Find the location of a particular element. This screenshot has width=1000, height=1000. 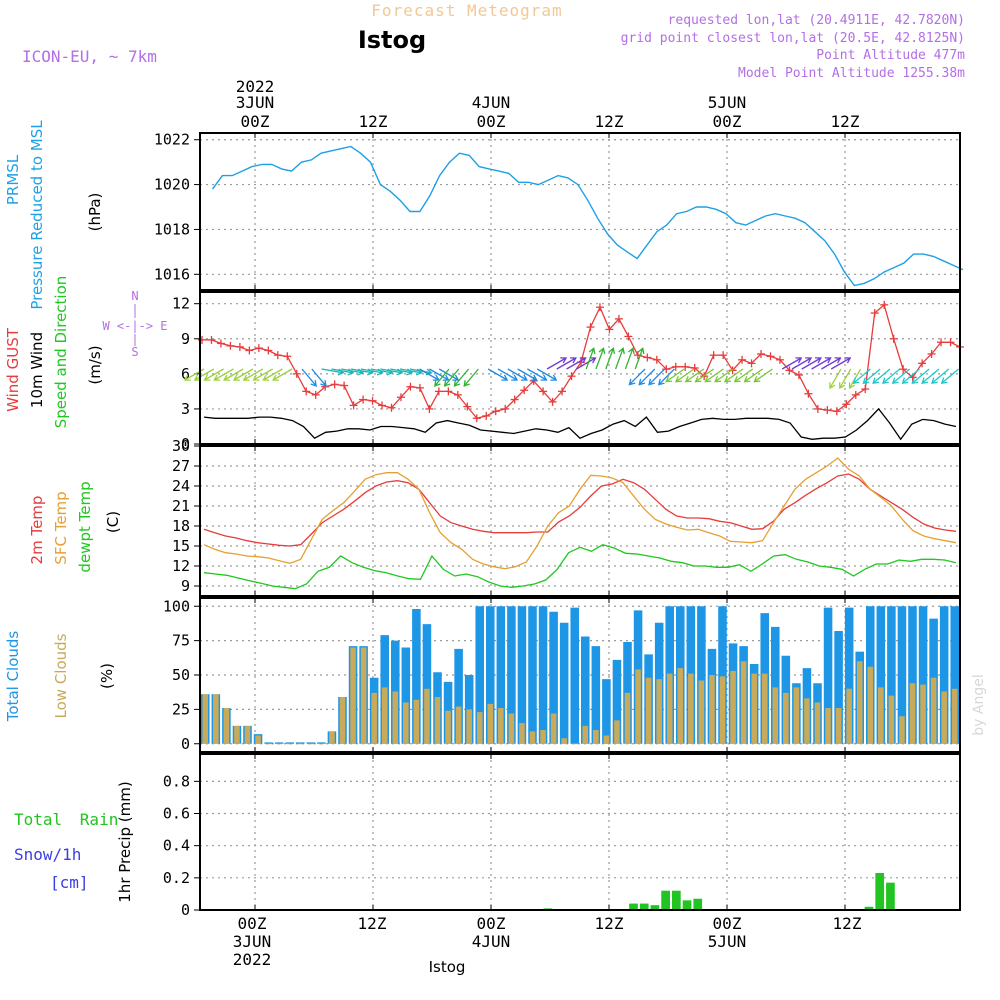

top-axis-label: 3JUN is located at coordinates (255, 102).